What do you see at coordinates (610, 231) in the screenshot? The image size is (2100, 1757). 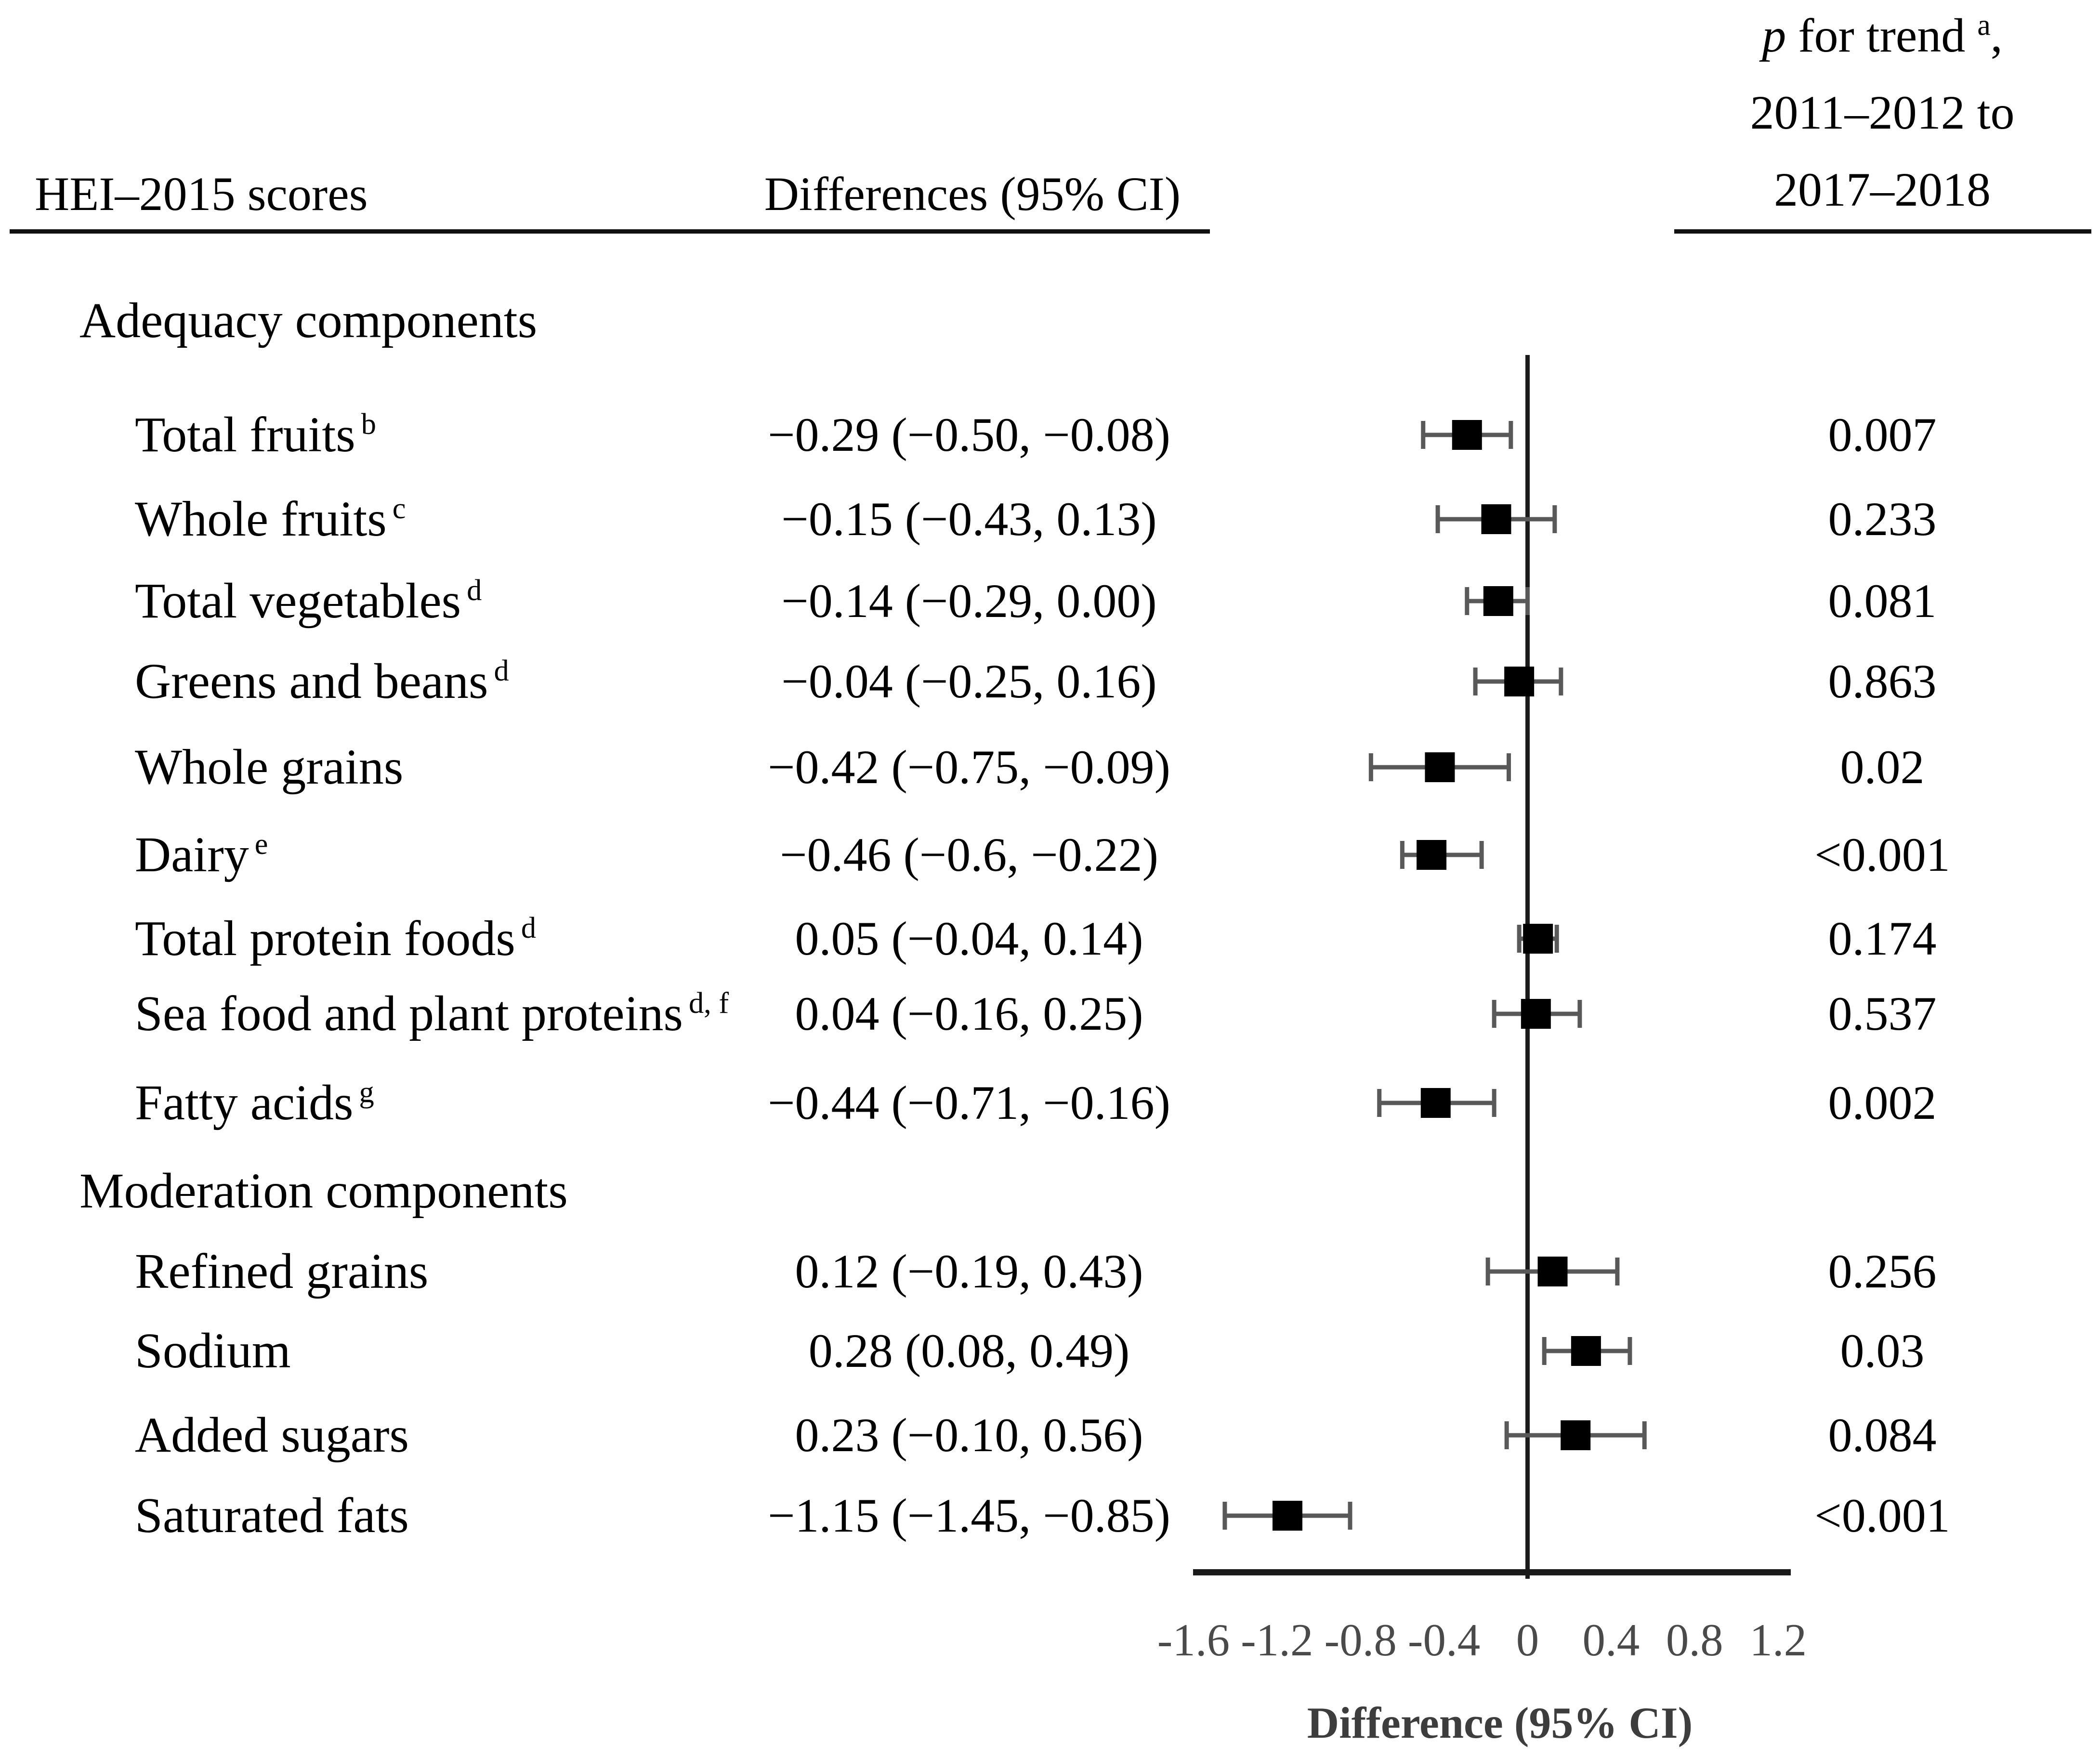 I see `header-underline-left` at bounding box center [610, 231].